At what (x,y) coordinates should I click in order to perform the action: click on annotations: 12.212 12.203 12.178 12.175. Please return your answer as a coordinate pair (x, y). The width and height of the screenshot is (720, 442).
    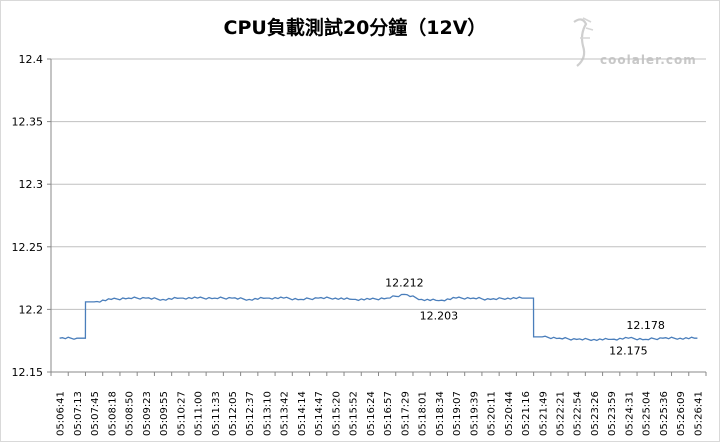
    Looking at the image, I should click on (525, 316).